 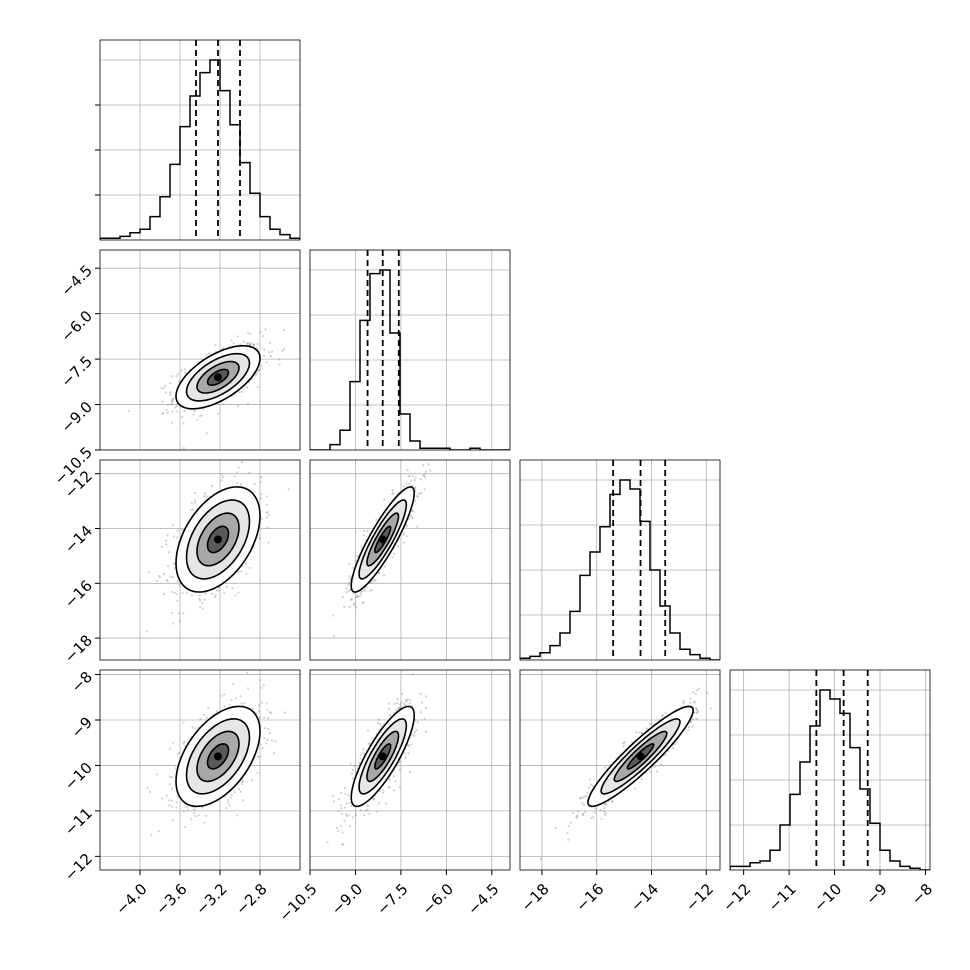 I want to click on histogram-step, so click(x=200, y=149).